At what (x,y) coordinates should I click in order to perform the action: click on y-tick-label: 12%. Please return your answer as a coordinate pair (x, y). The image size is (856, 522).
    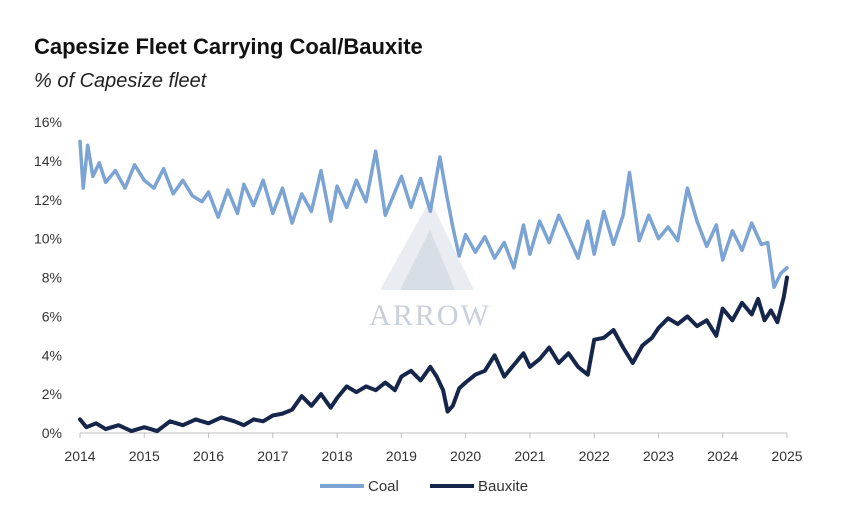
    Looking at the image, I should click on (48, 200).